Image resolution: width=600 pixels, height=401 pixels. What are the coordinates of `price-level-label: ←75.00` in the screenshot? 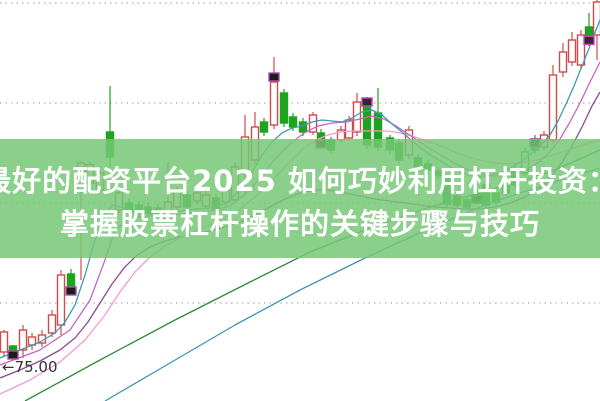 It's located at (30, 367).